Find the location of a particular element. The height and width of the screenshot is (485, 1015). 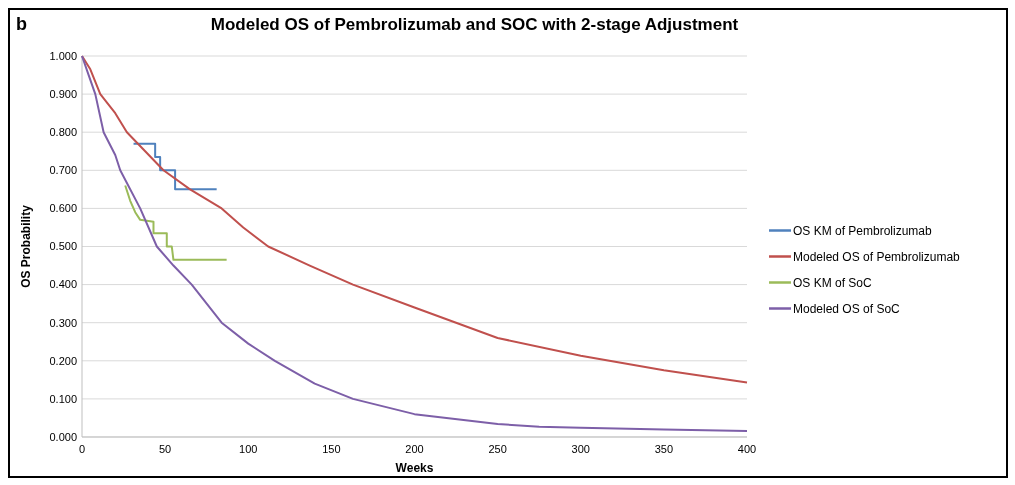

legend-label: OS KM of Pembrolizumab is located at coordinates (863, 230).